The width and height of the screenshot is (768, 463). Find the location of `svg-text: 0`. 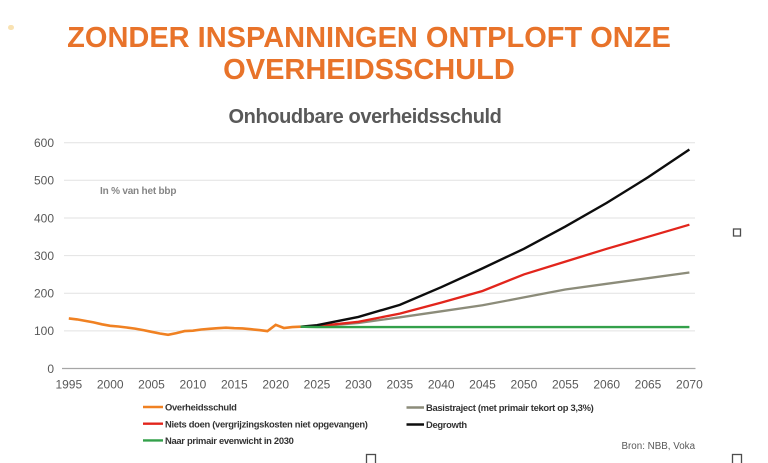

svg-text: 0 is located at coordinates (50, 369).